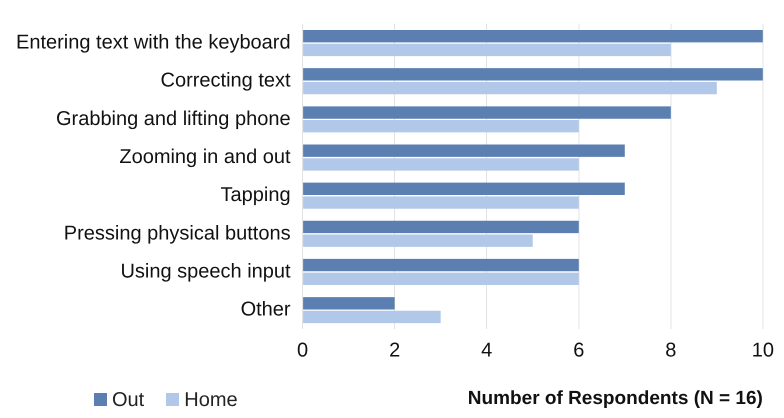 The image size is (784, 418). Describe the element at coordinates (173, 119) in the screenshot. I see `y-tick-label: Grabbing and lifting phone` at that location.